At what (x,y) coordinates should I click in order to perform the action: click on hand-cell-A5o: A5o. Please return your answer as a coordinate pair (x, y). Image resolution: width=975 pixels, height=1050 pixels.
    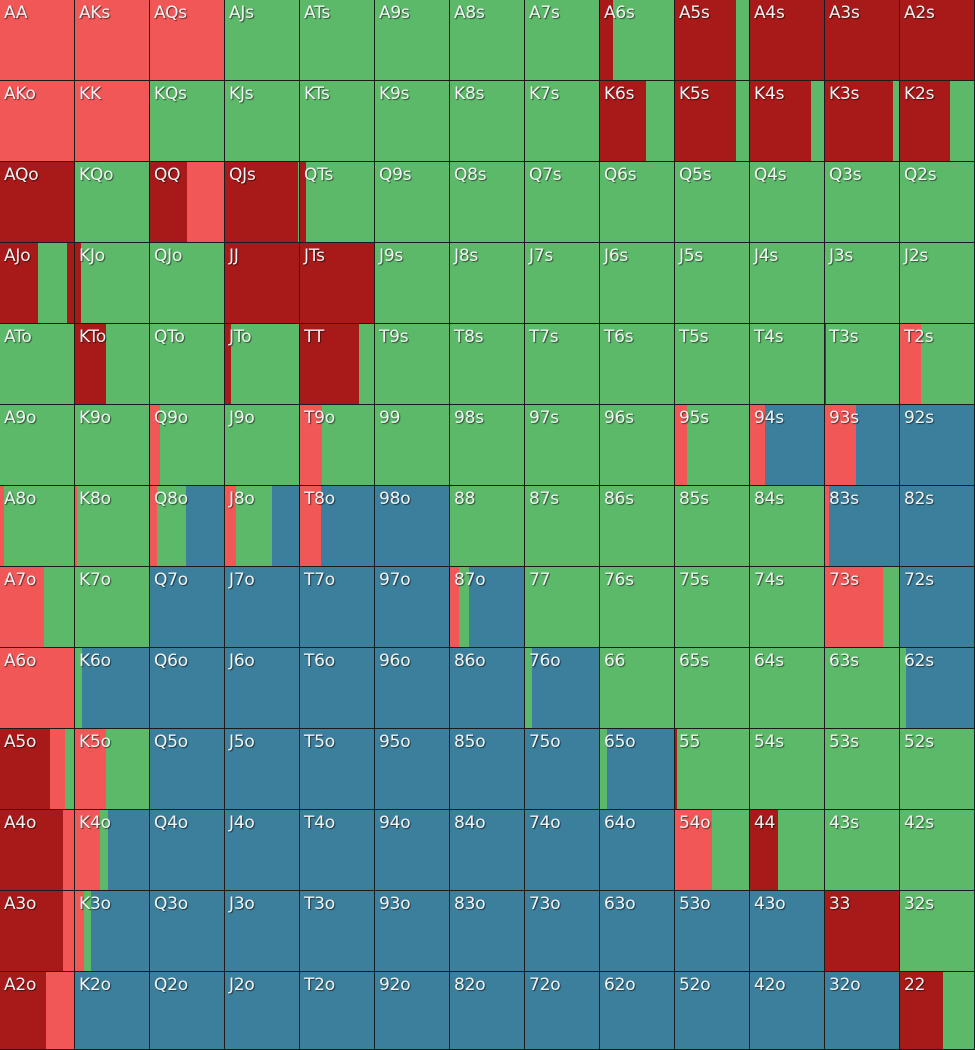
    Looking at the image, I should click on (37, 769).